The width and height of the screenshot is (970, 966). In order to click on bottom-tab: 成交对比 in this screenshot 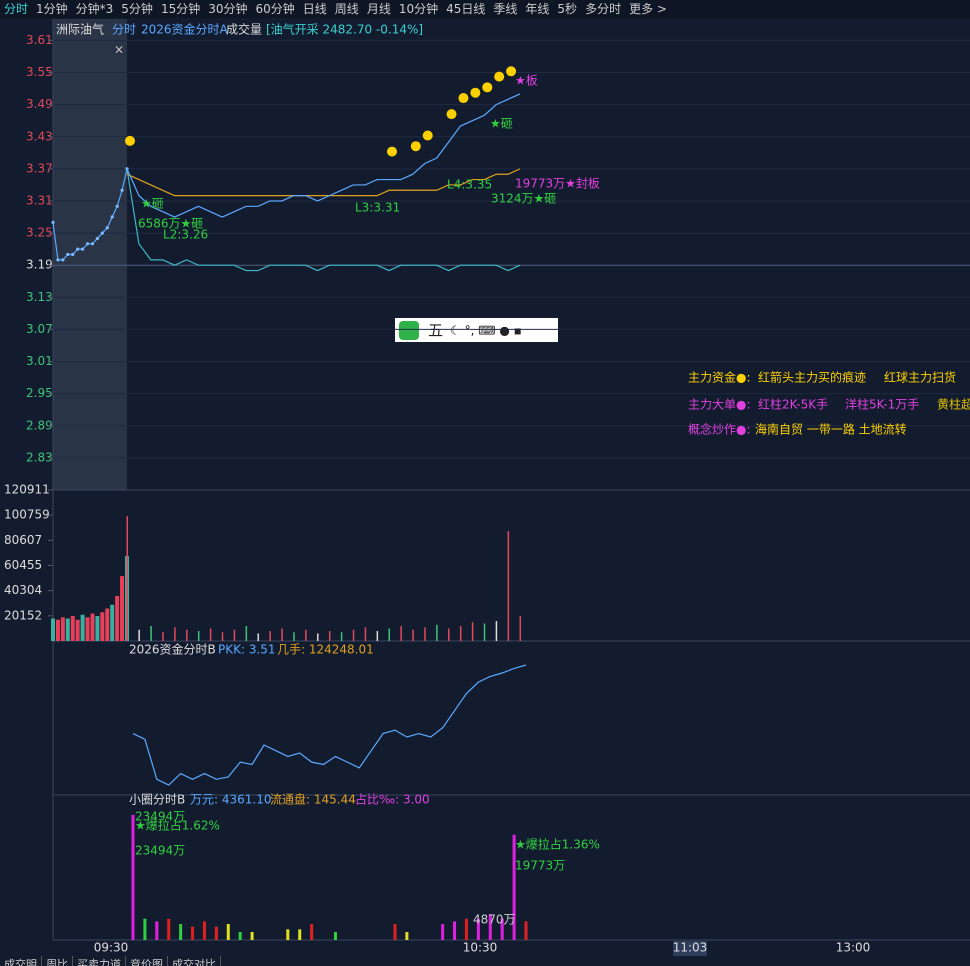, I will do `click(194, 961)`.